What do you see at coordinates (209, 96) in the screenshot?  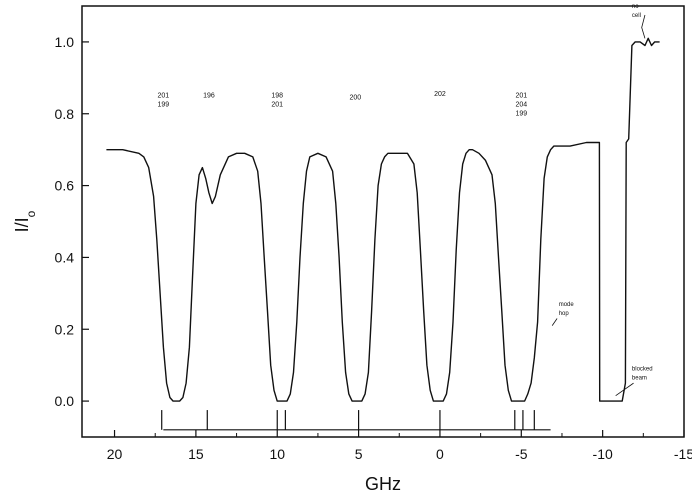 I see `annotation-label: 196` at bounding box center [209, 96].